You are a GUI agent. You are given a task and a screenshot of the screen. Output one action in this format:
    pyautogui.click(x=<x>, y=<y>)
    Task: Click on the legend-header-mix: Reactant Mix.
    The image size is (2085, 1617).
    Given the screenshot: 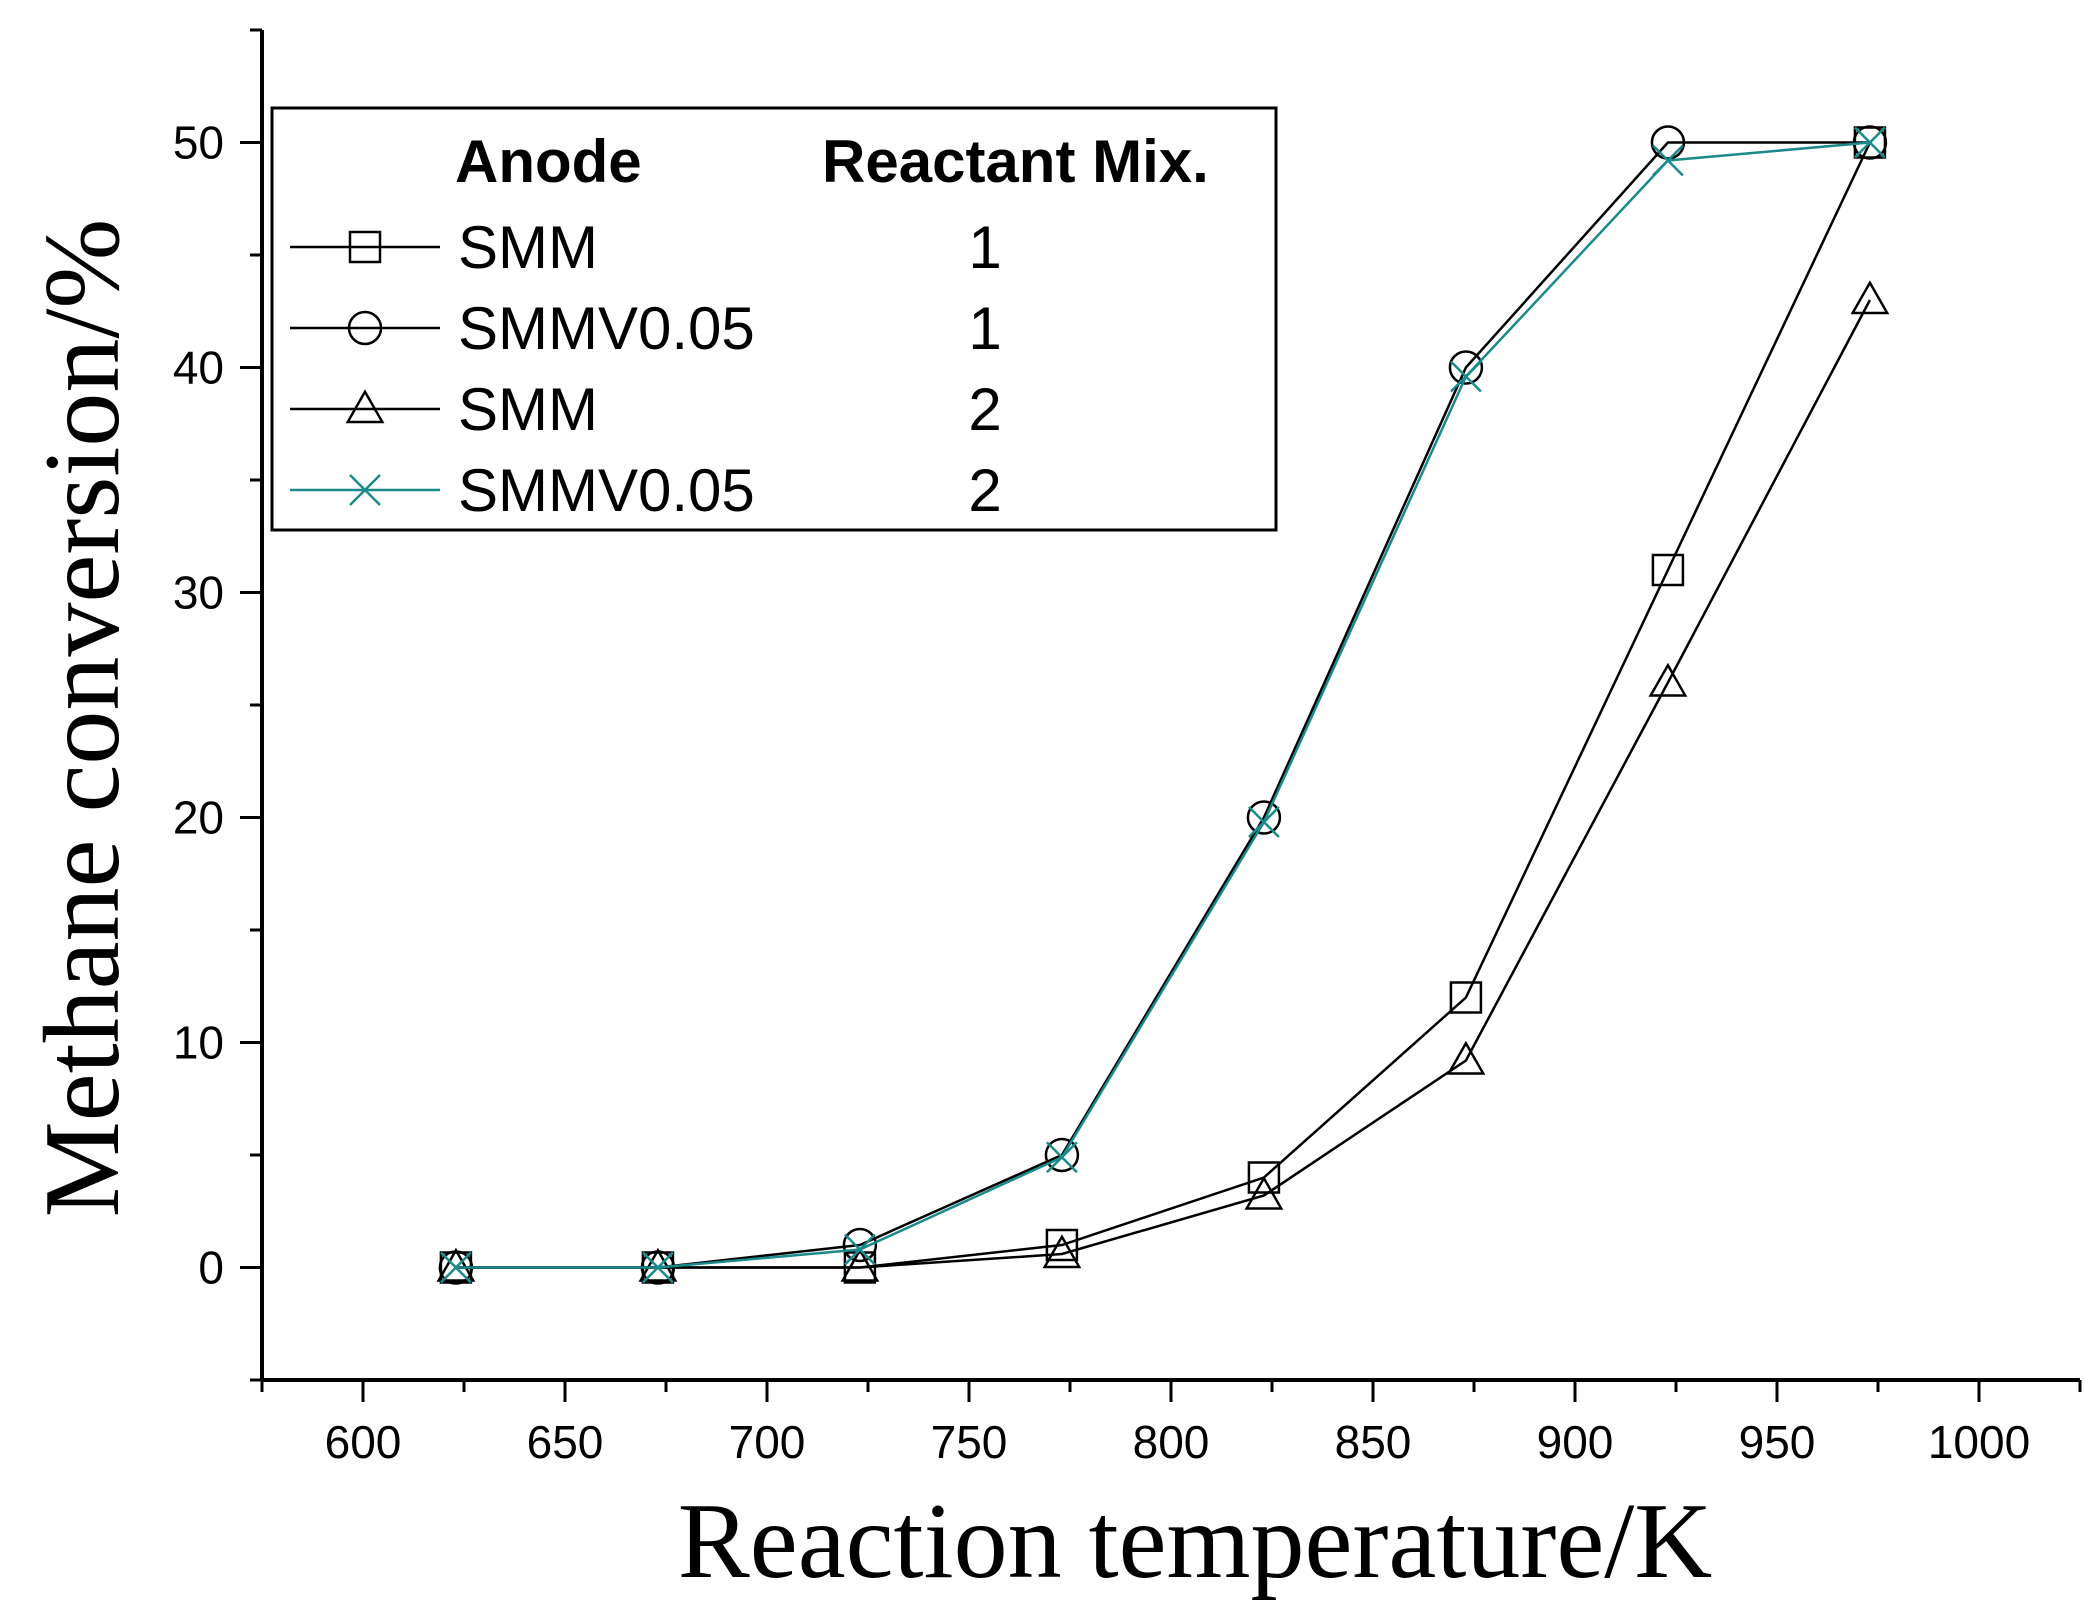 What is the action you would take?
    pyautogui.click(x=1015, y=161)
    